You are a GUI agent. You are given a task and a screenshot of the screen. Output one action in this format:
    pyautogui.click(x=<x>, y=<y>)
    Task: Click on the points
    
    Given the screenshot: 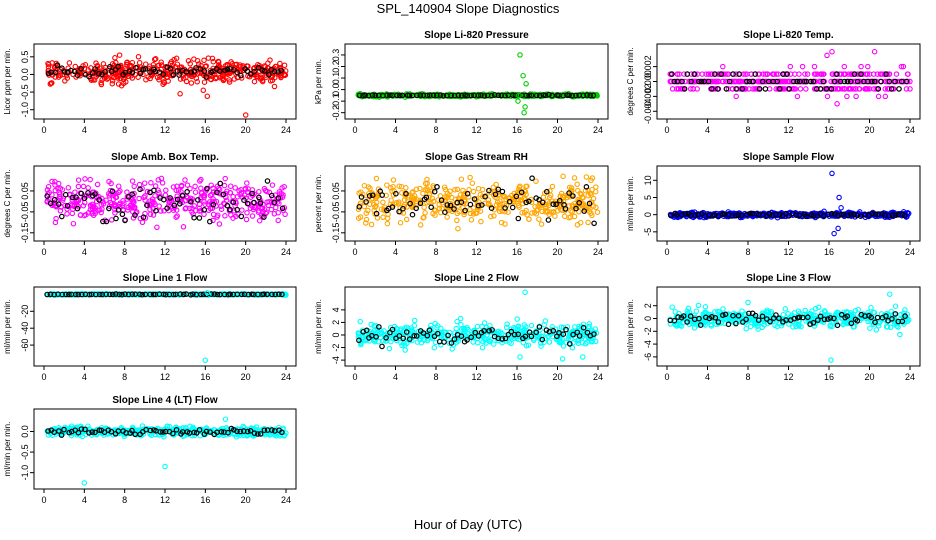 What is the action you would take?
    pyautogui.click(x=789, y=327)
    